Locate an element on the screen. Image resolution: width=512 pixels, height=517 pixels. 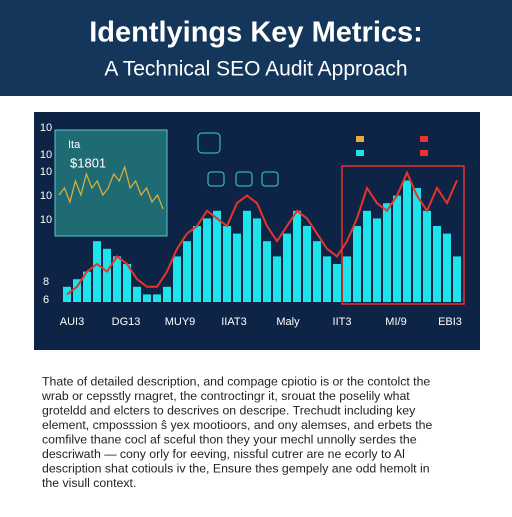
highlight-box is located at coordinates (403, 235).